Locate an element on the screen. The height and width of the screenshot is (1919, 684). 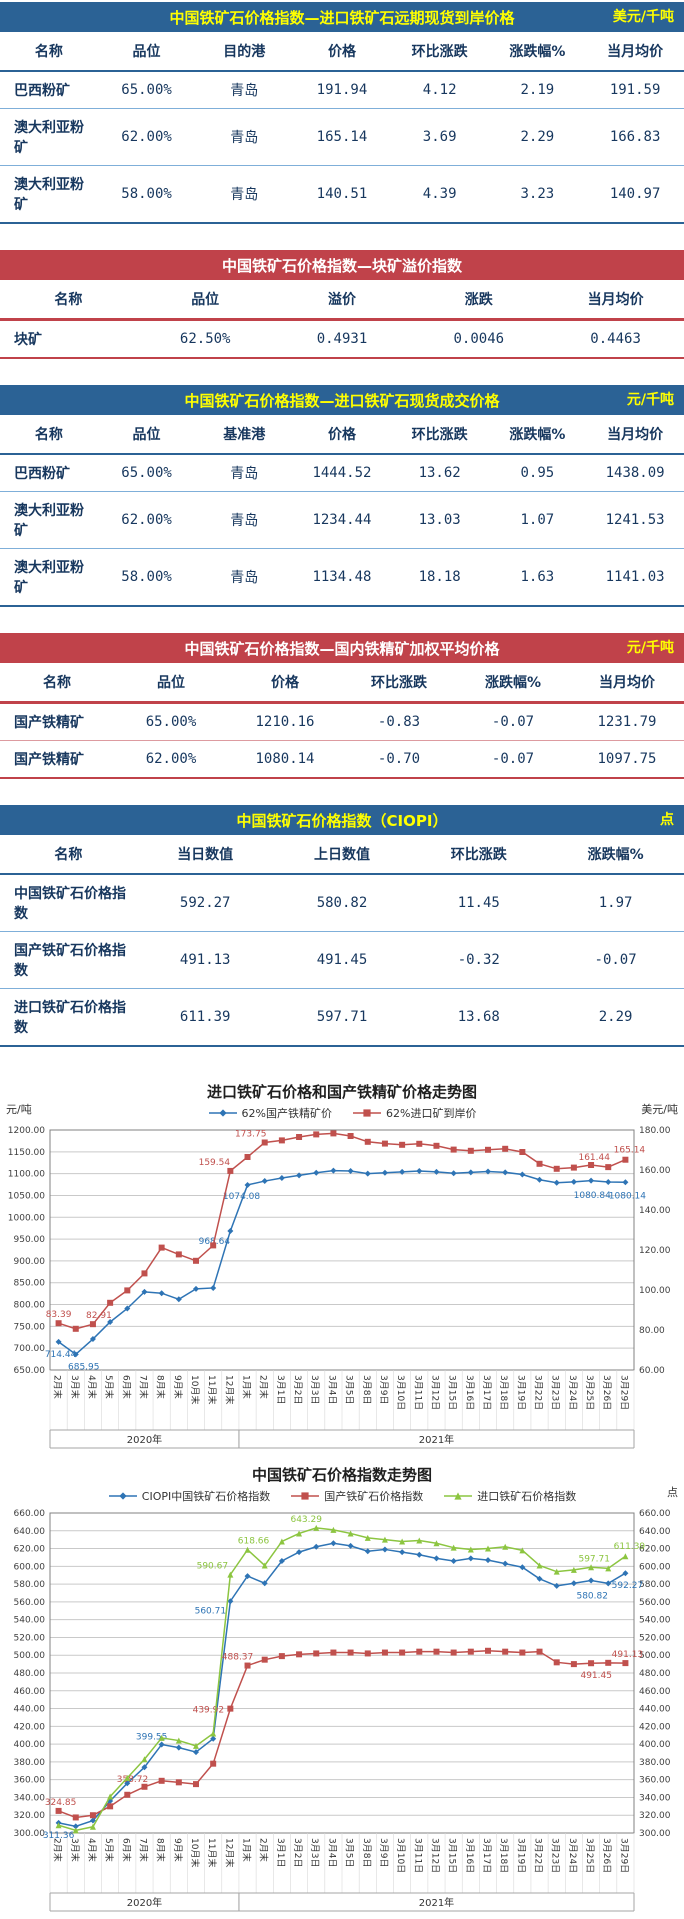
x-axis-tick-label: 6月末 is located at coordinates (126, 1387).